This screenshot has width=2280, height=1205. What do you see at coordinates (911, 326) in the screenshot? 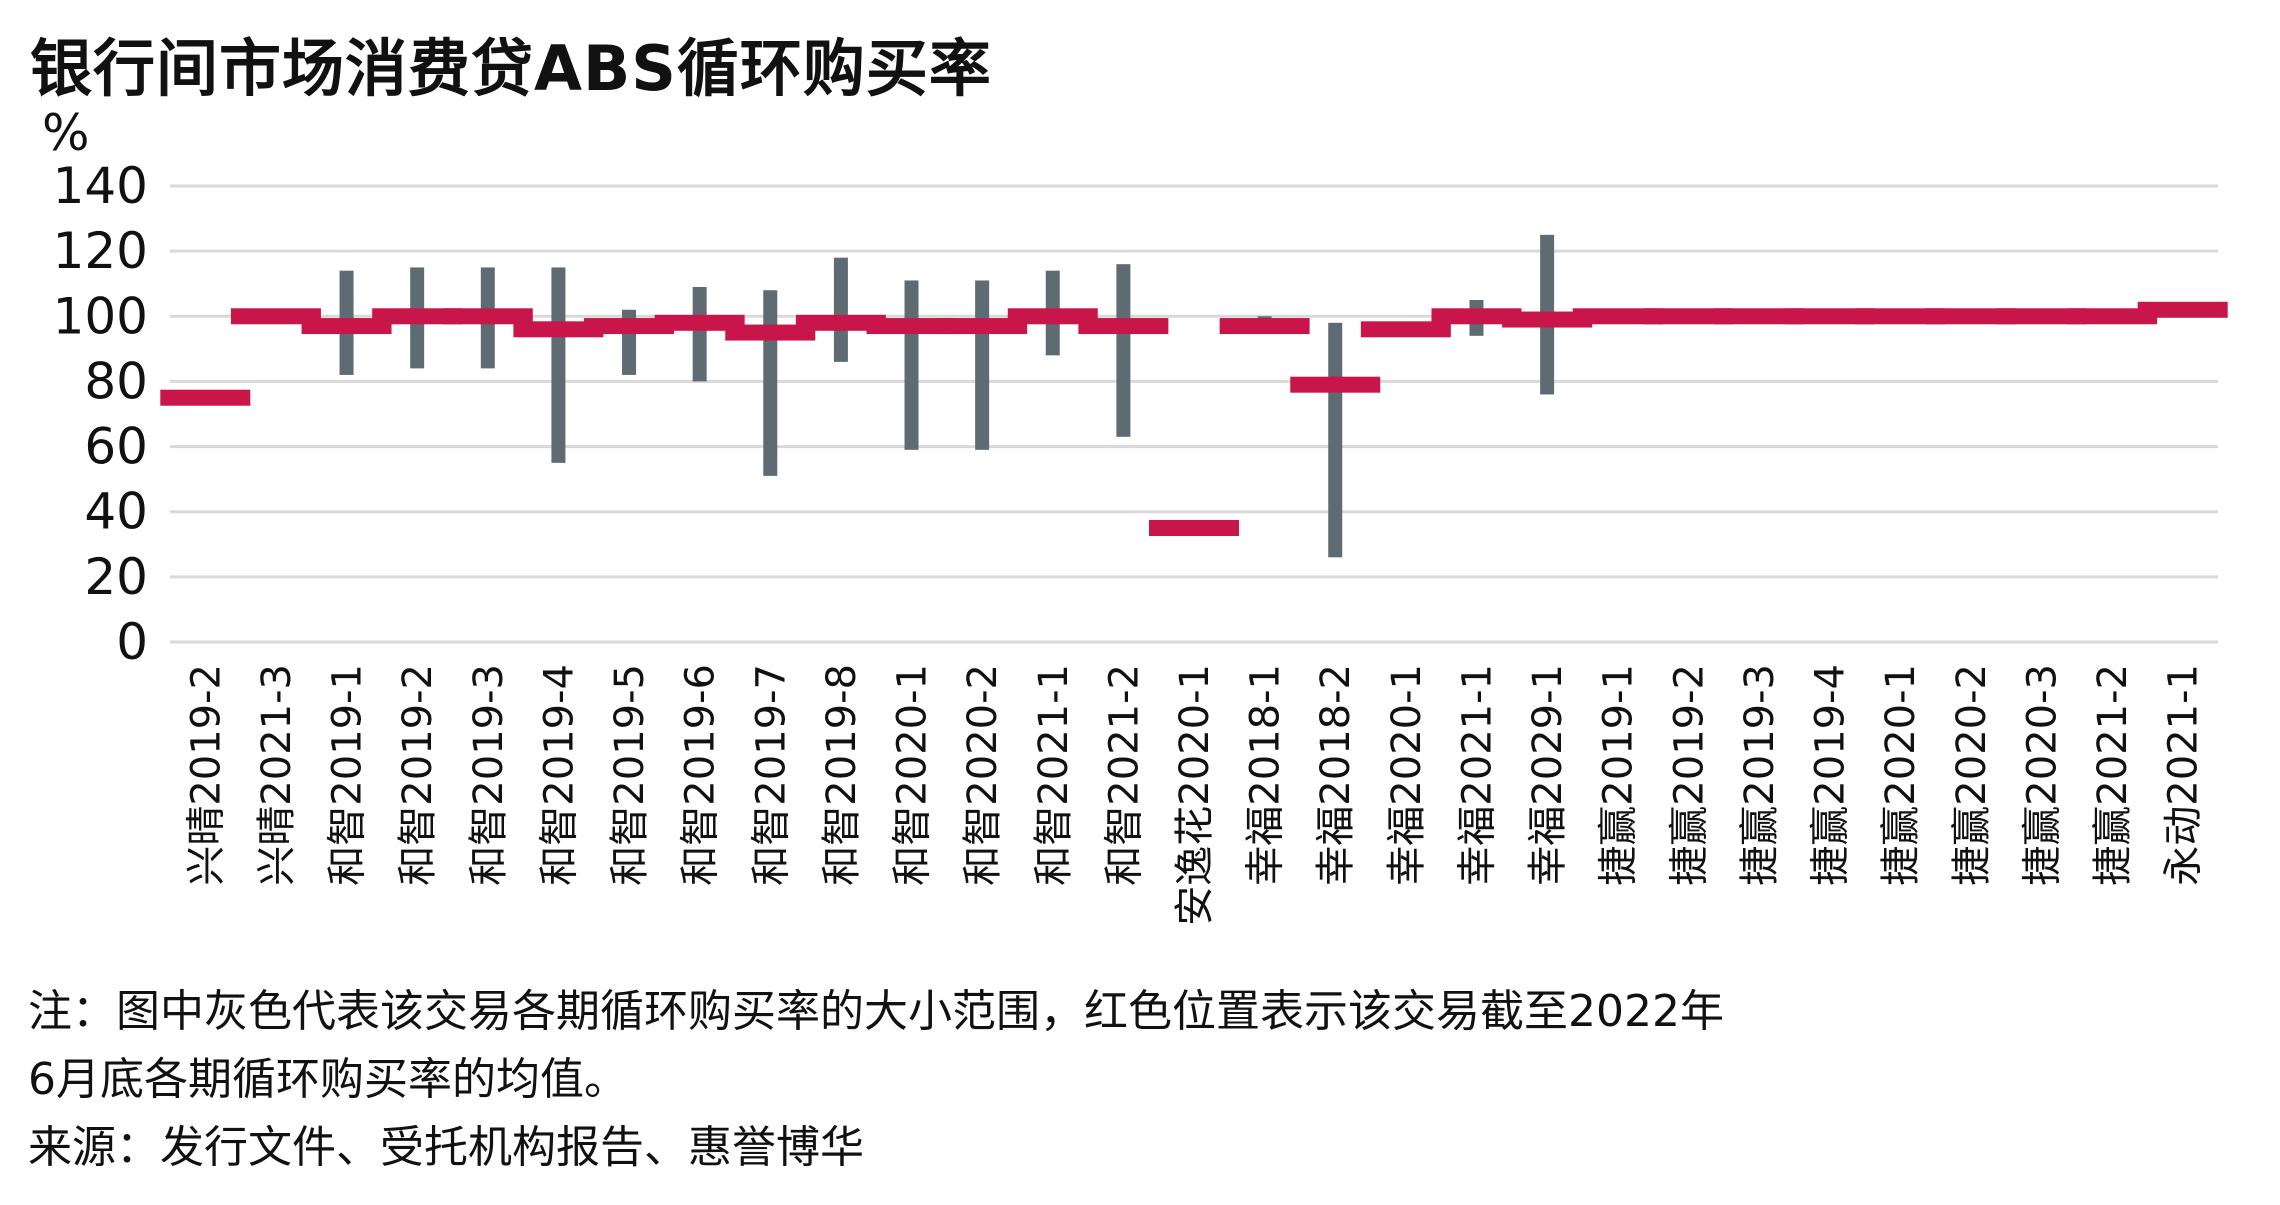
I see `mean-marker-和智2020-1` at bounding box center [911, 326].